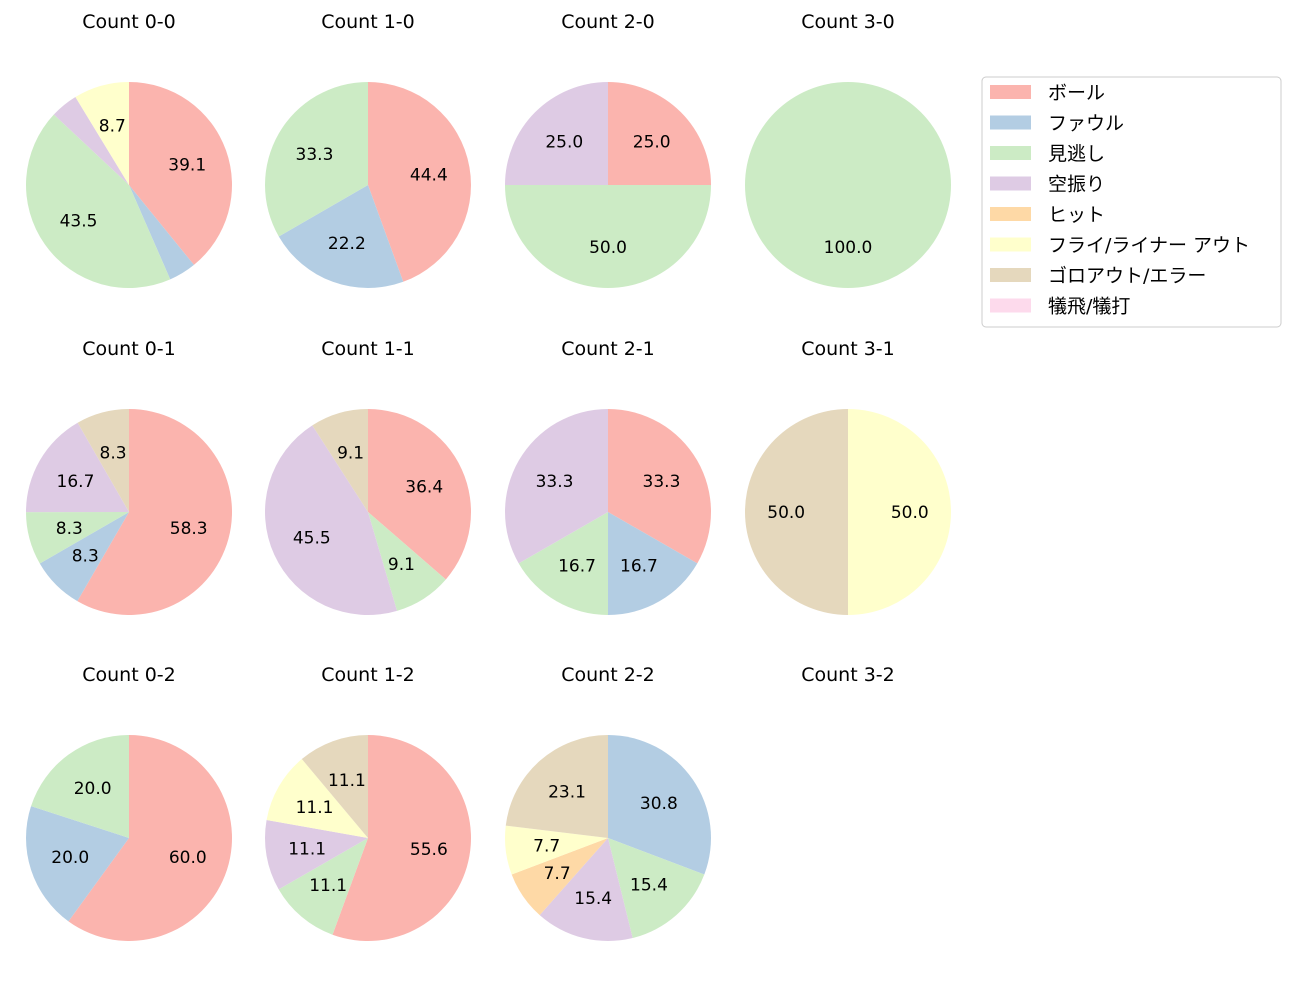  What do you see at coordinates (79, 222) in the screenshot?
I see `pie-value-label: 43.5` at bounding box center [79, 222].